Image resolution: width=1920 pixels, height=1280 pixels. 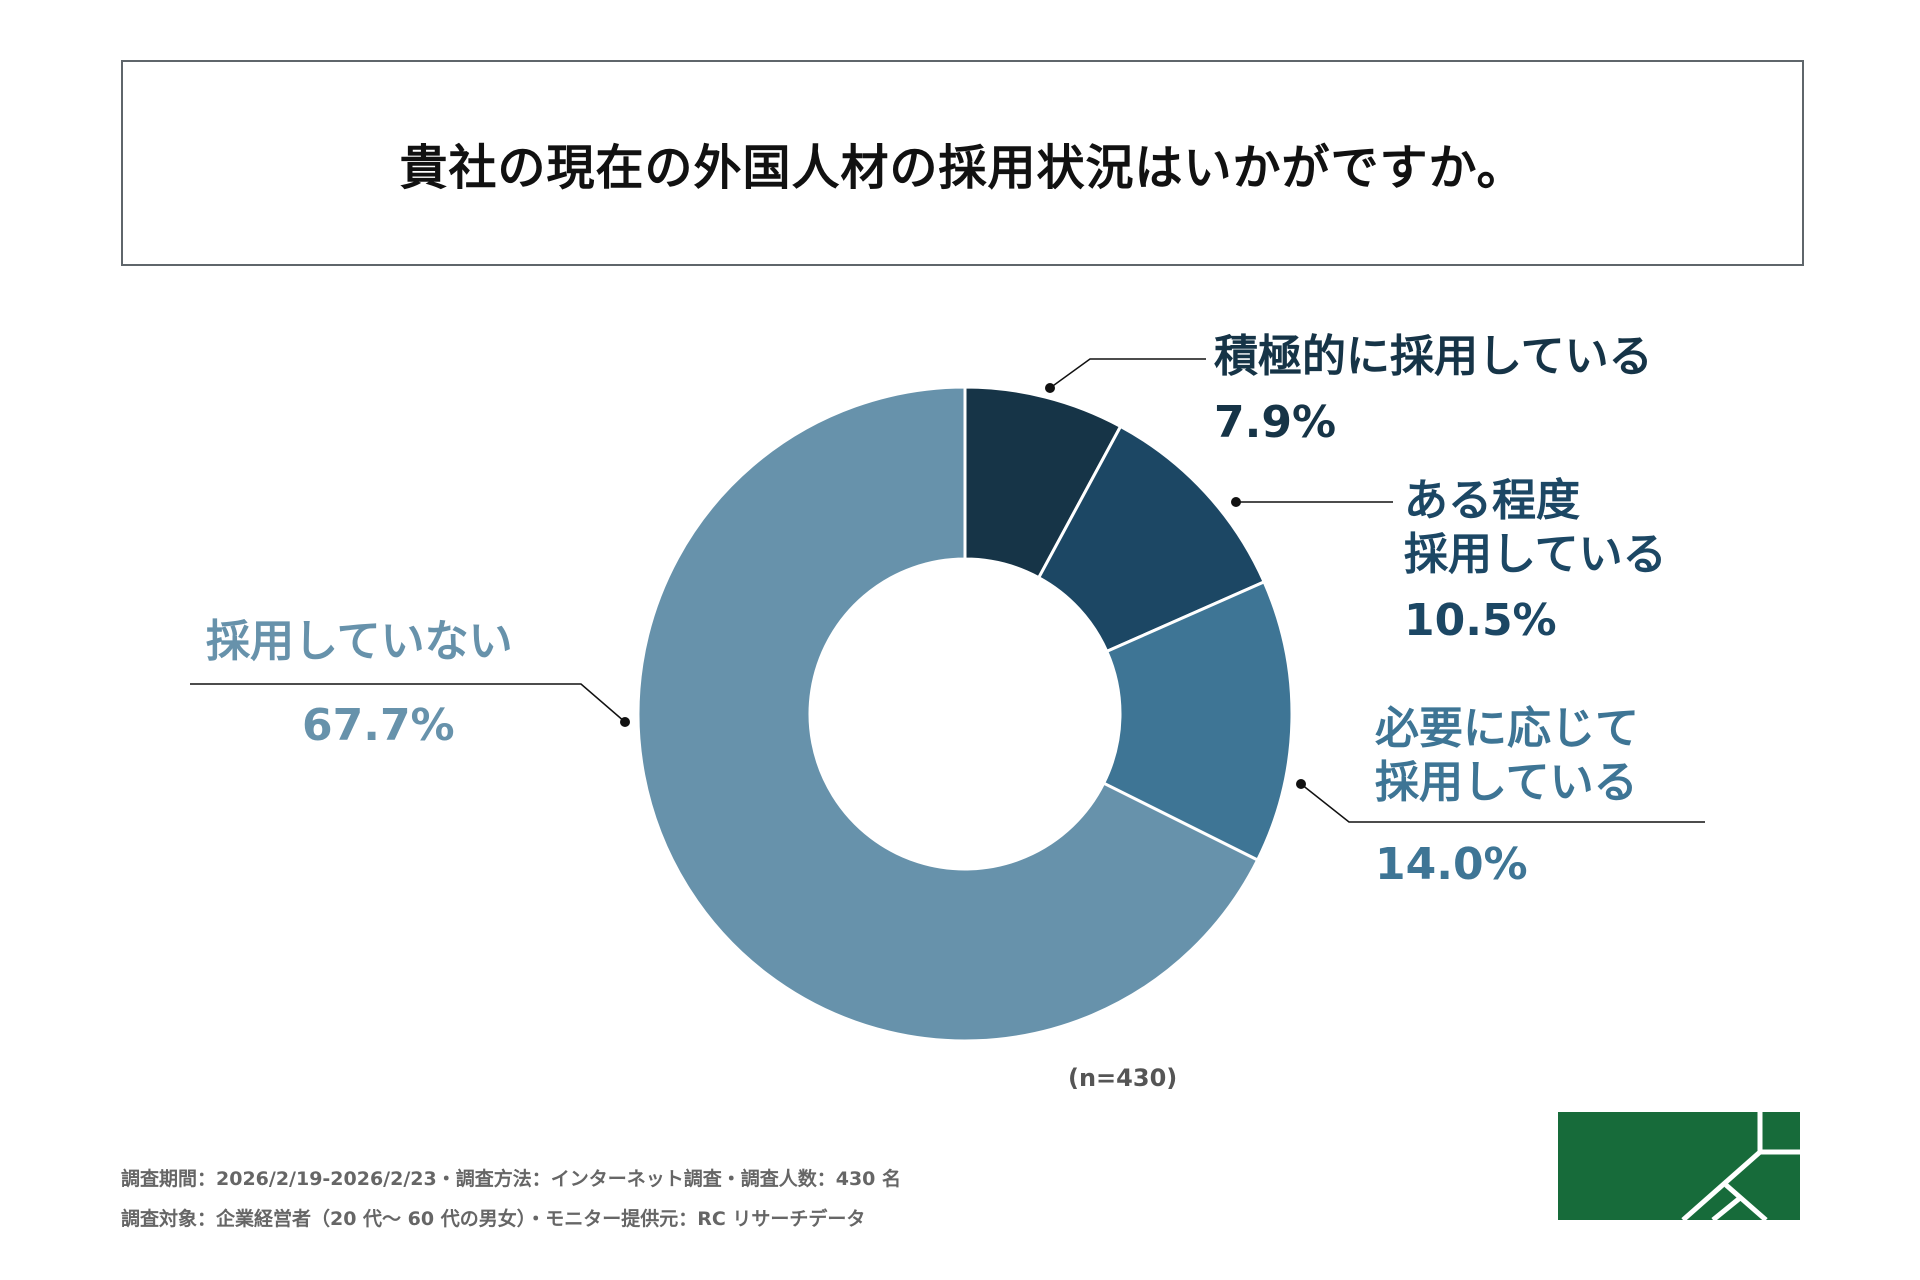 What do you see at coordinates (378, 725) in the screenshot?
I see `value-label: 67.7%` at bounding box center [378, 725].